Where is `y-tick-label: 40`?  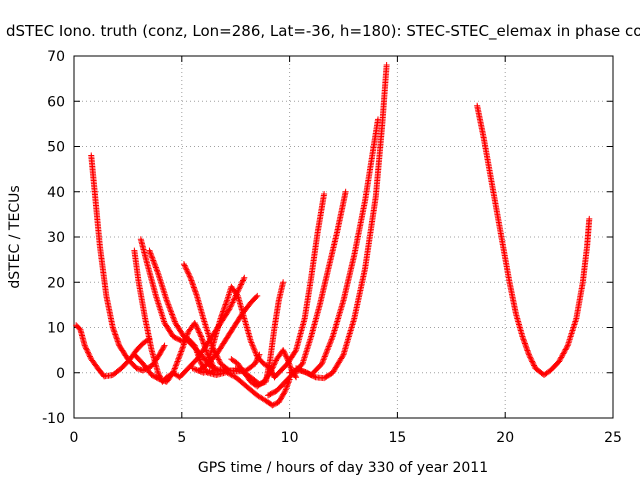
y-tick-label: 40 is located at coordinates (56, 193).